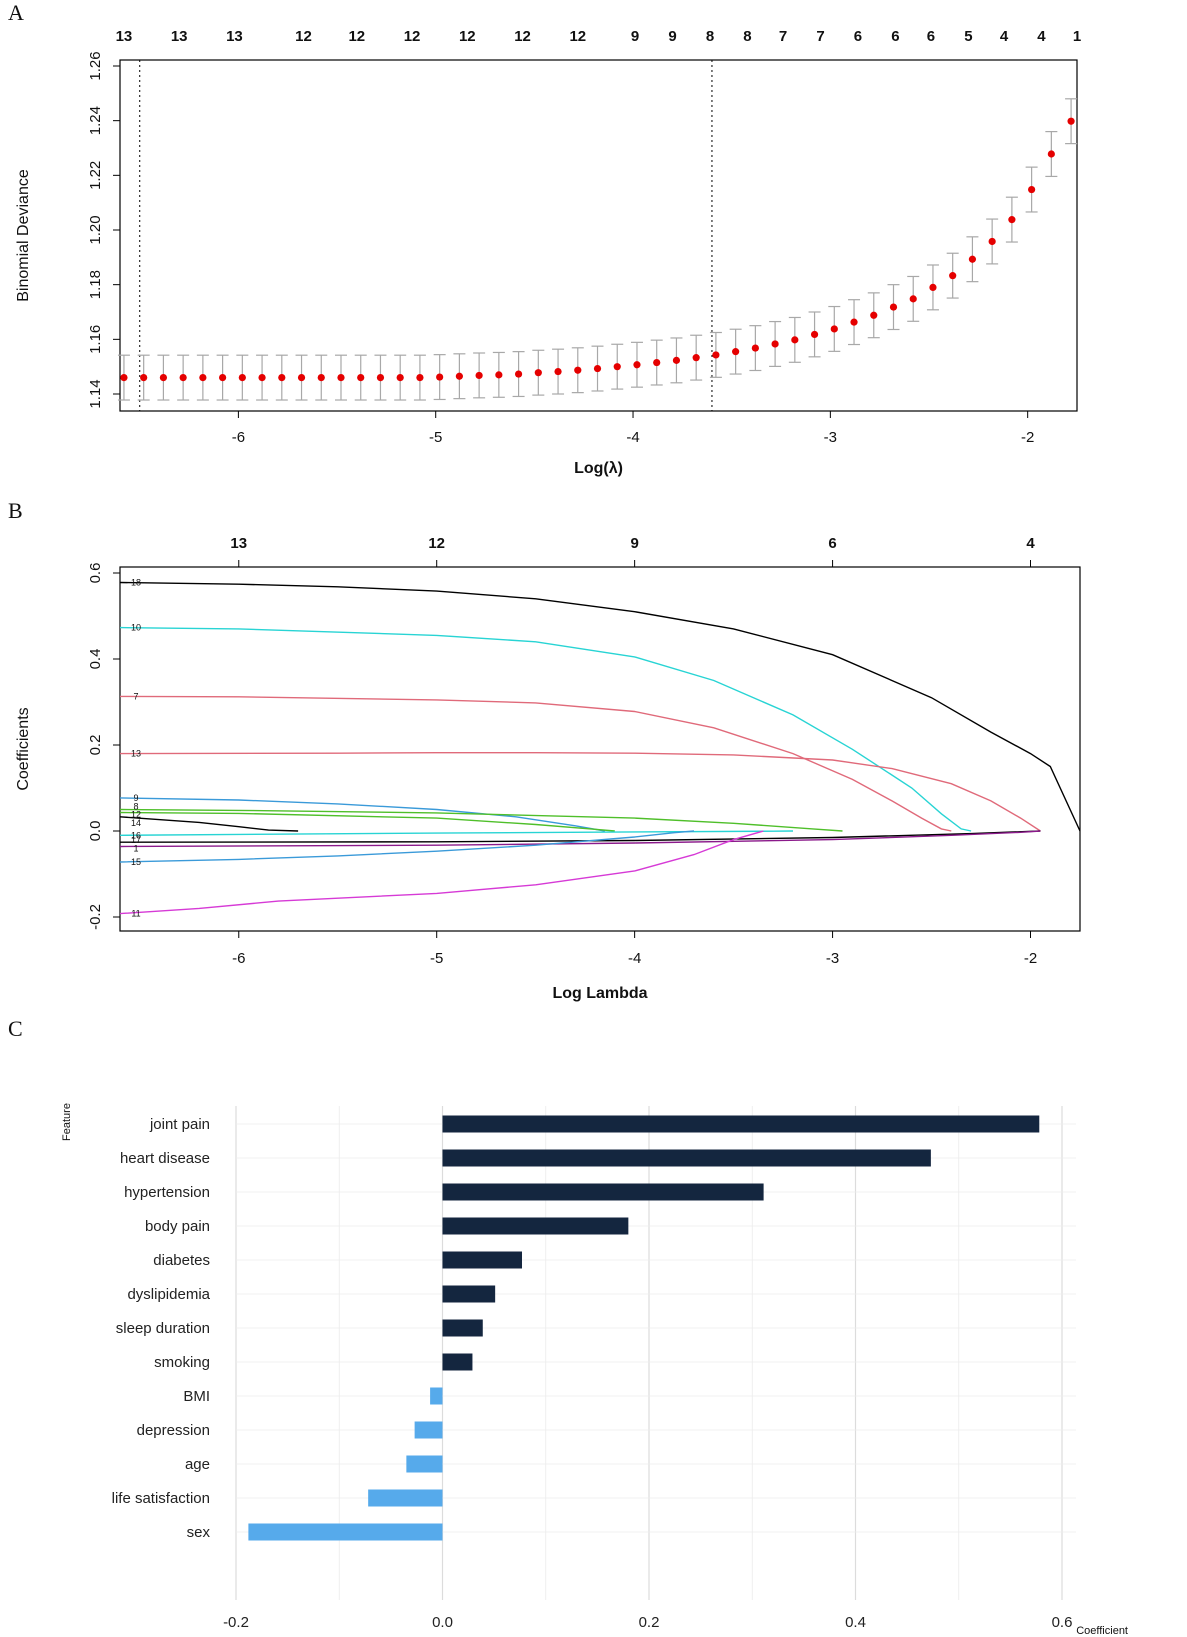 The image size is (1187, 1637). What do you see at coordinates (95, 229) in the screenshot?
I see `y-tick-label: 1.20` at bounding box center [95, 229].